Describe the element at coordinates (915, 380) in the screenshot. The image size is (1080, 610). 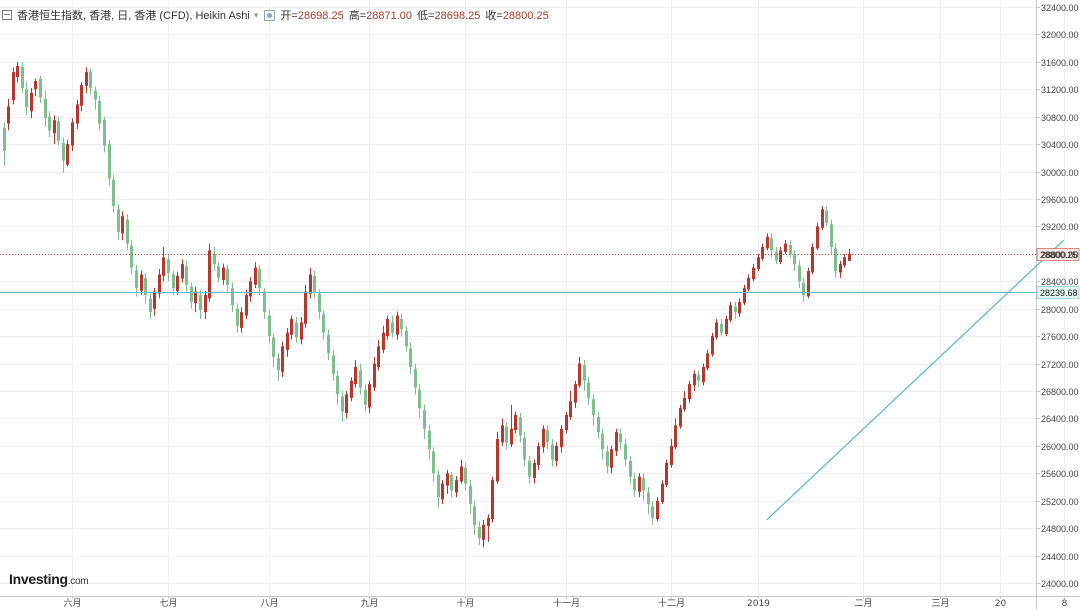
I see `trend-line` at that location.